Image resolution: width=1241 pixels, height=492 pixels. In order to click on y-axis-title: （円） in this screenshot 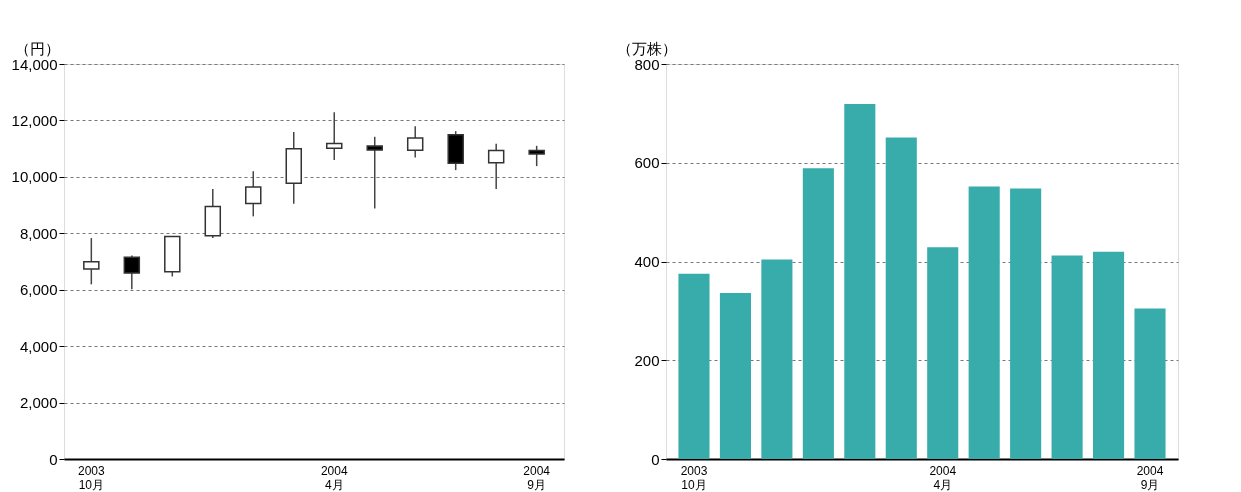, I will do `click(37, 48)`.